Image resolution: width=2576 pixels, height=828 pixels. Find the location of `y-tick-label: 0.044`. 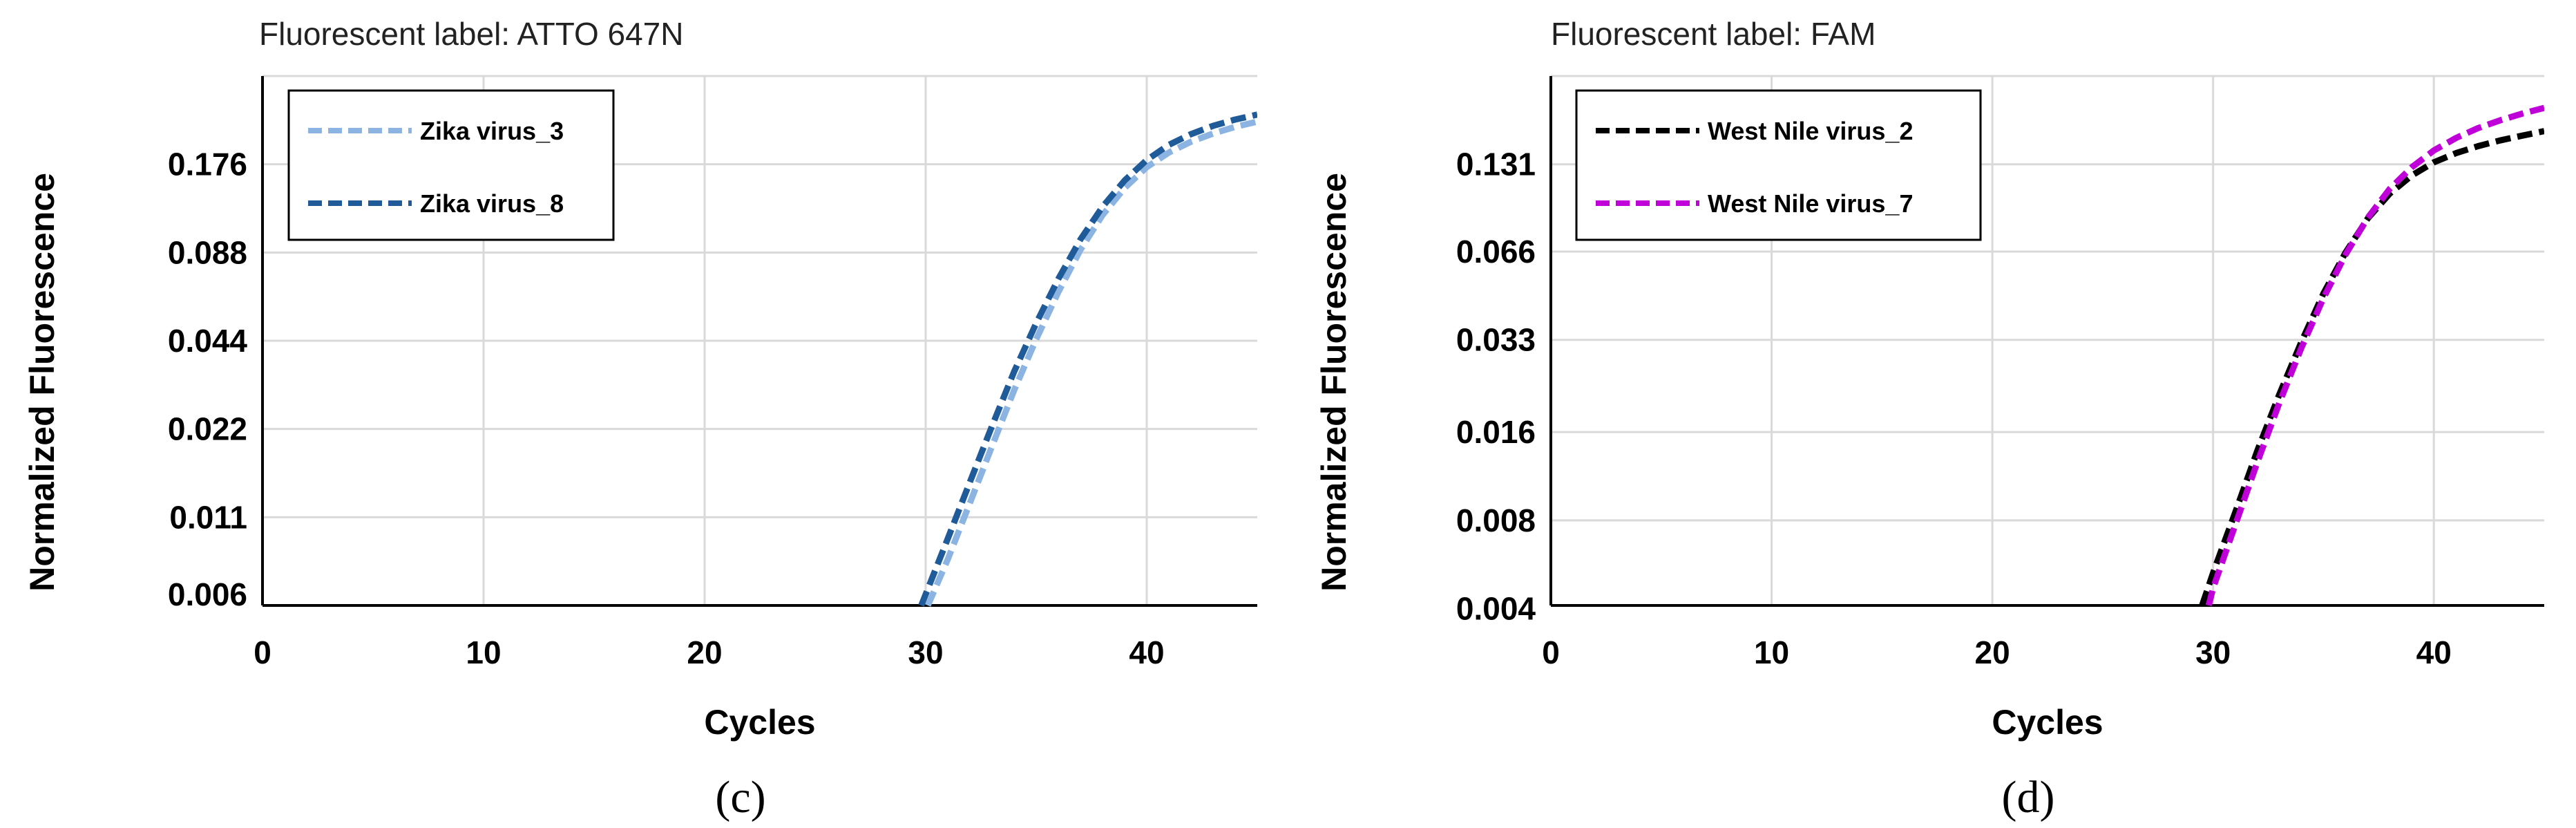

y-tick-label: 0.044 is located at coordinates (208, 341).